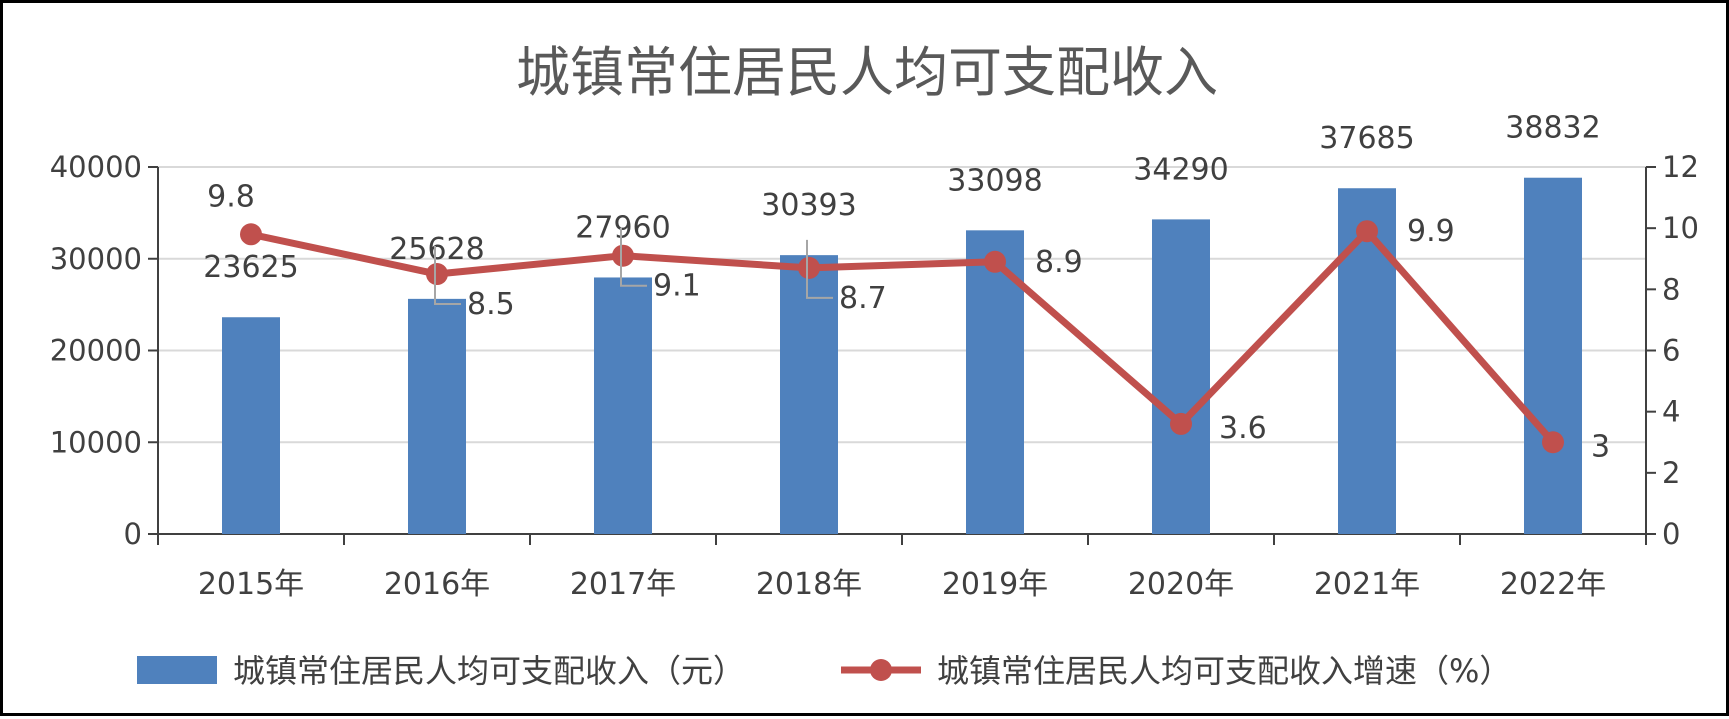 This screenshot has height=719, width=1729. Describe the element at coordinates (1552, 128) in the screenshot. I see `bar-value-label: 38832` at that location.